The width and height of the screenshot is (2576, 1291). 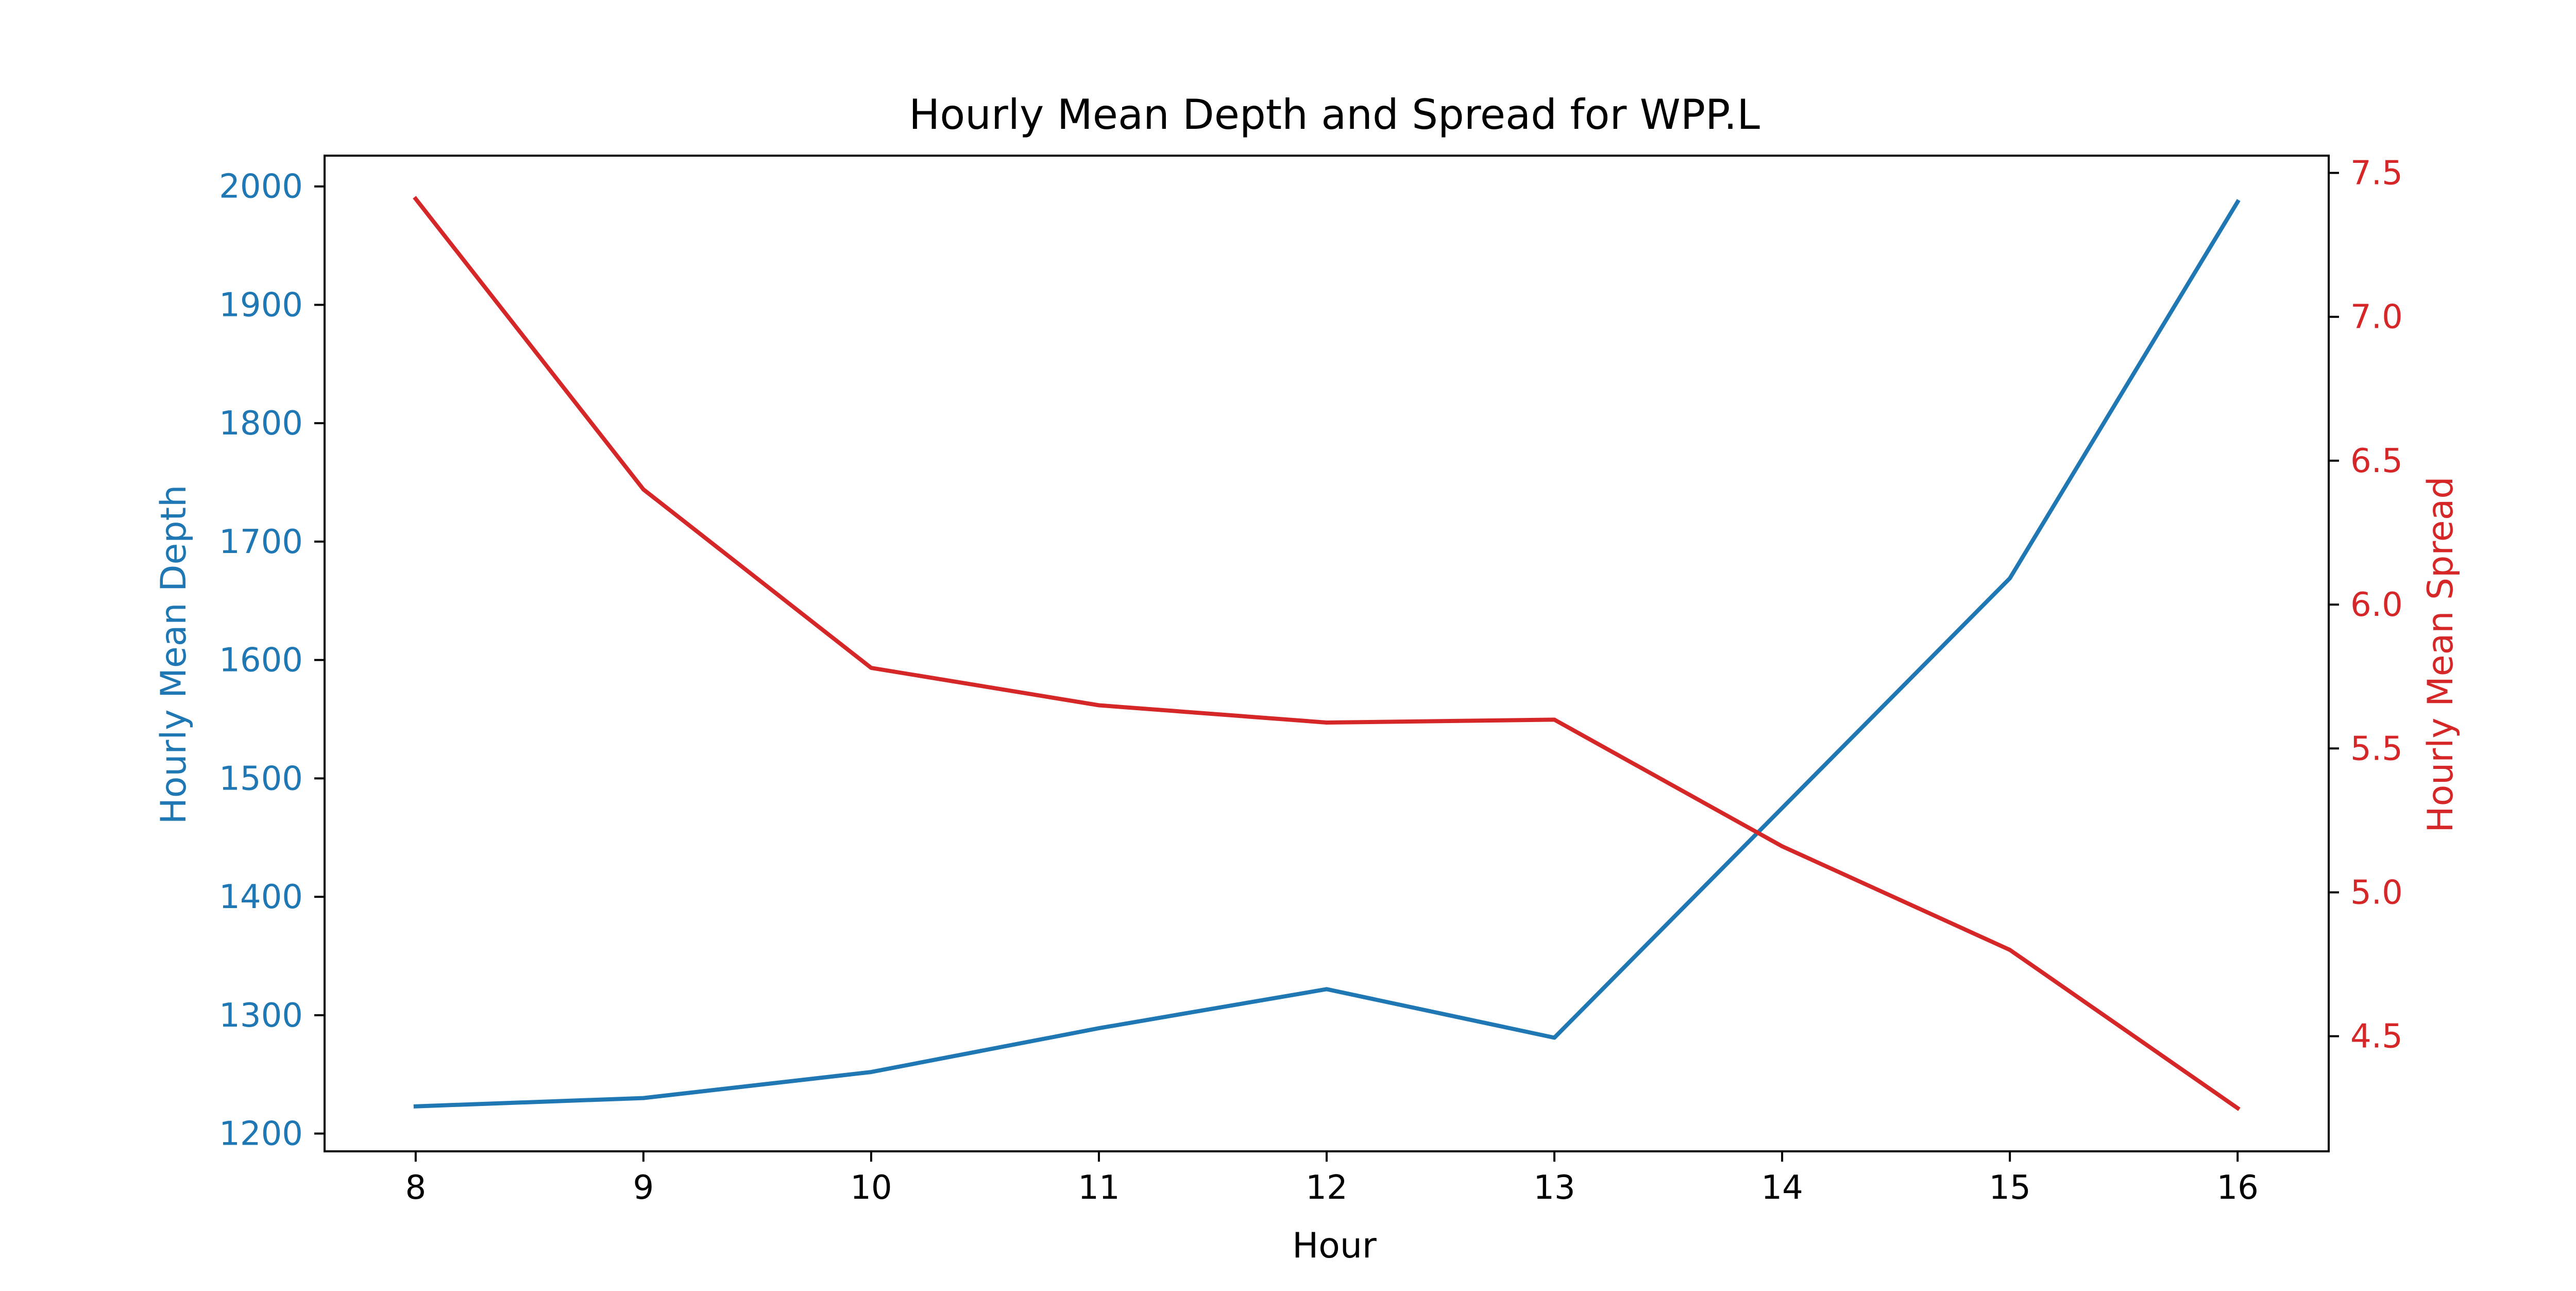 I want to click on x-tick-label: 15, so click(x=2010, y=1188).